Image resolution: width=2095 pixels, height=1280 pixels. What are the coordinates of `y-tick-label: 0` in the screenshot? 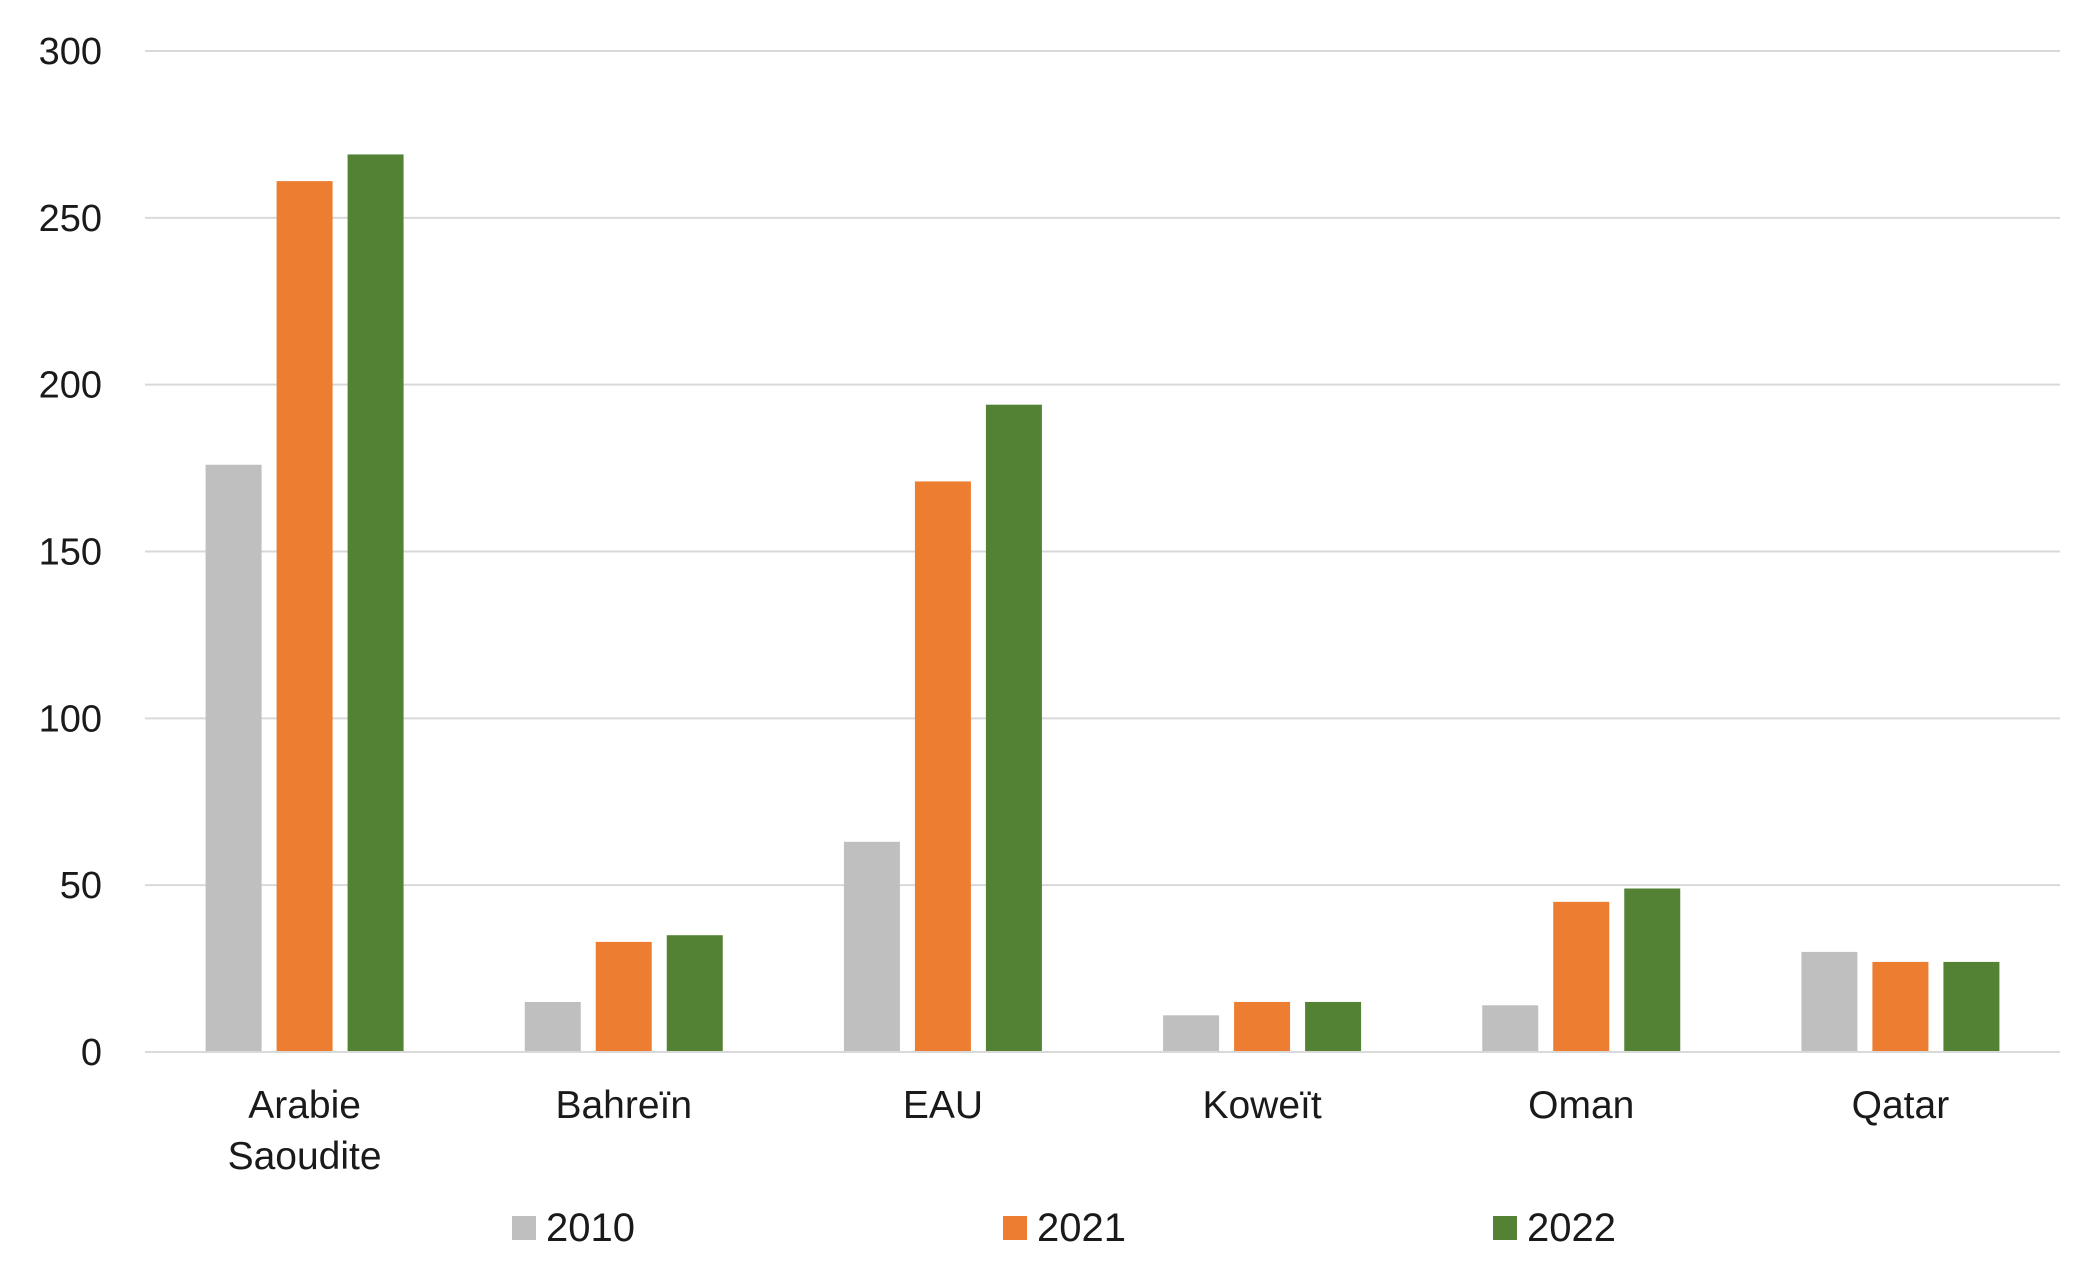 It's located at (91, 1053).